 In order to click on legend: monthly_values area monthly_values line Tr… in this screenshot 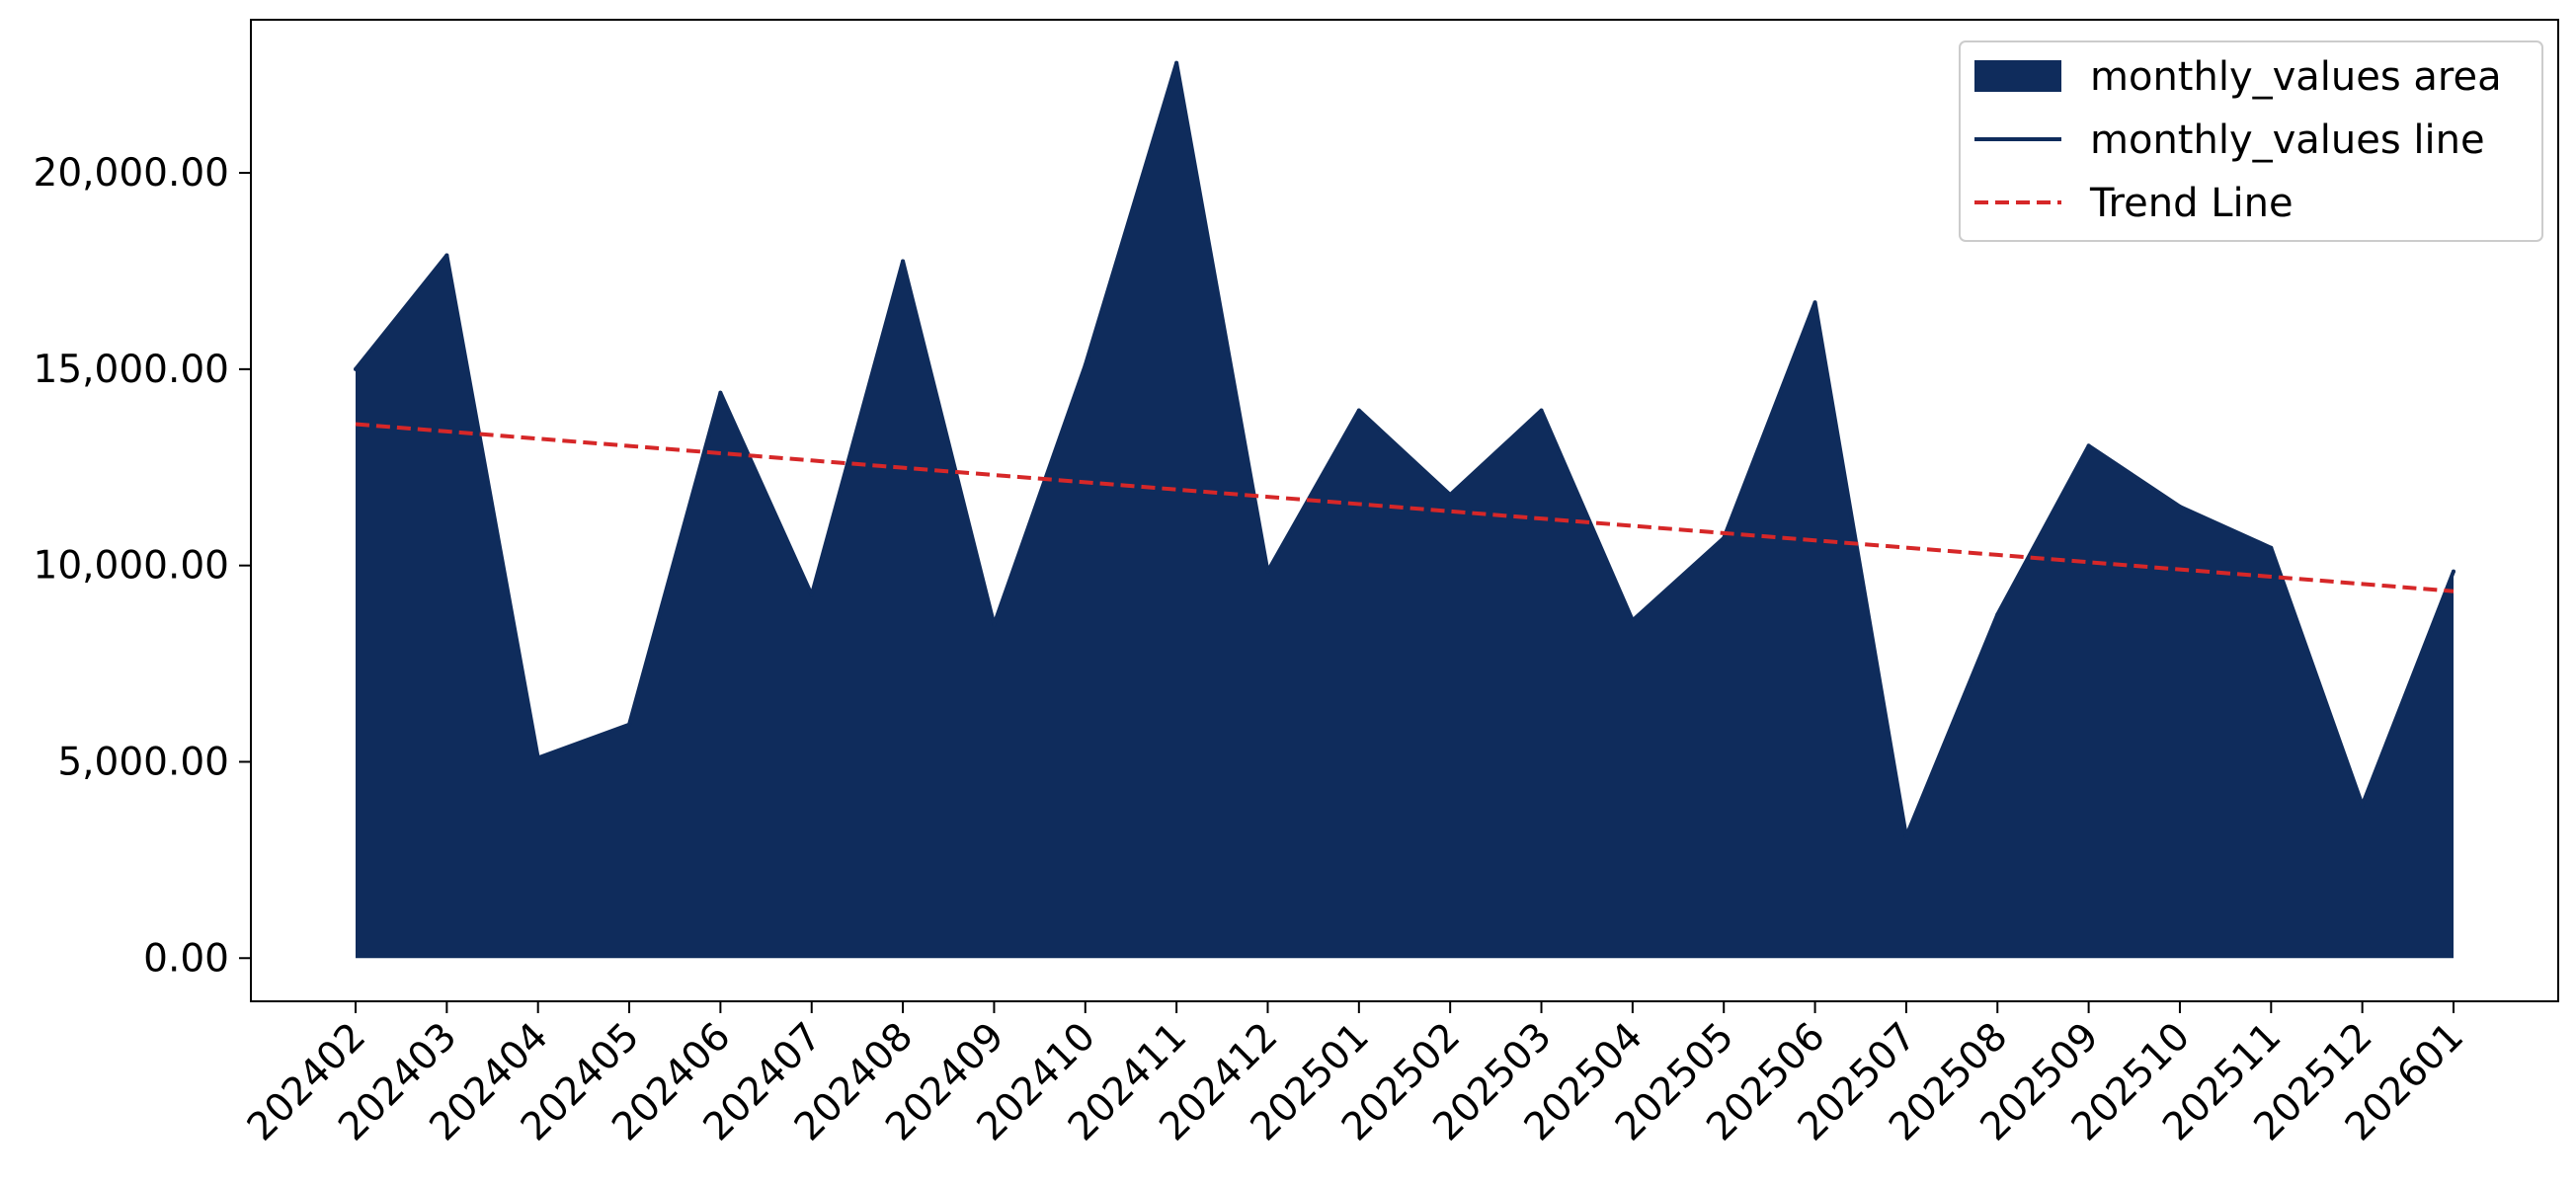, I will do `click(2251, 141)`.